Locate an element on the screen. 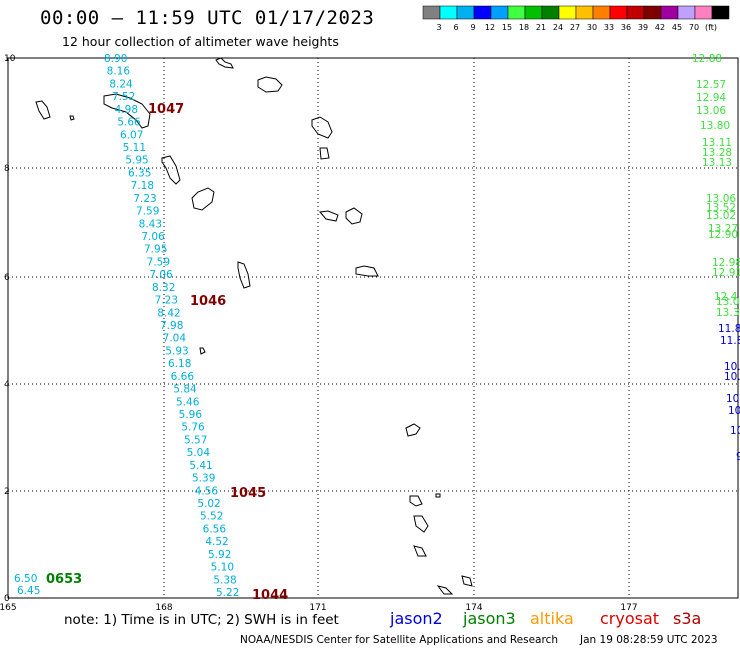 This screenshot has width=740, height=650. wave-height-label: 13.13 is located at coordinates (717, 163).